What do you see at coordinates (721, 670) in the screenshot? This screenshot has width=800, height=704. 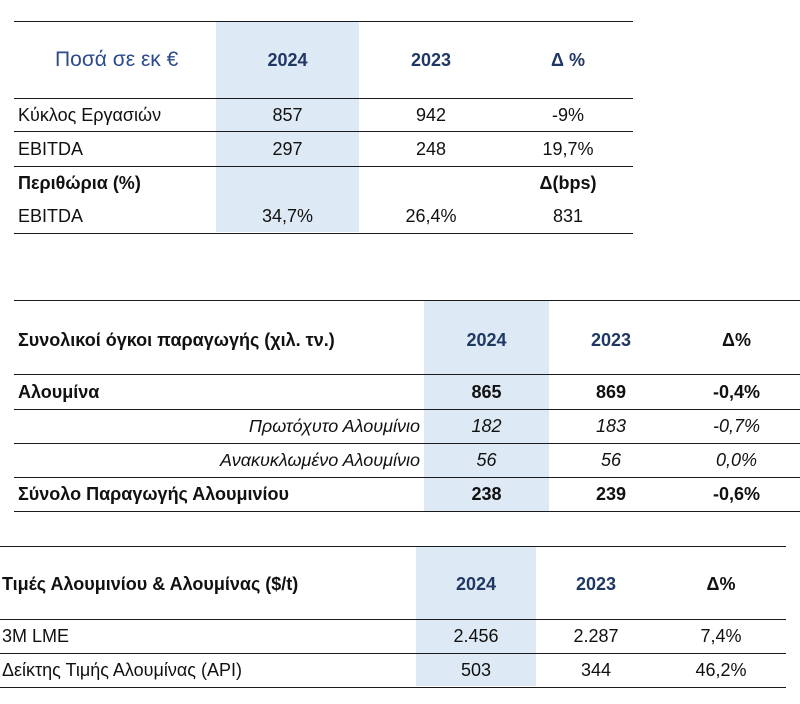 I see `value-delta: 46,2%` at bounding box center [721, 670].